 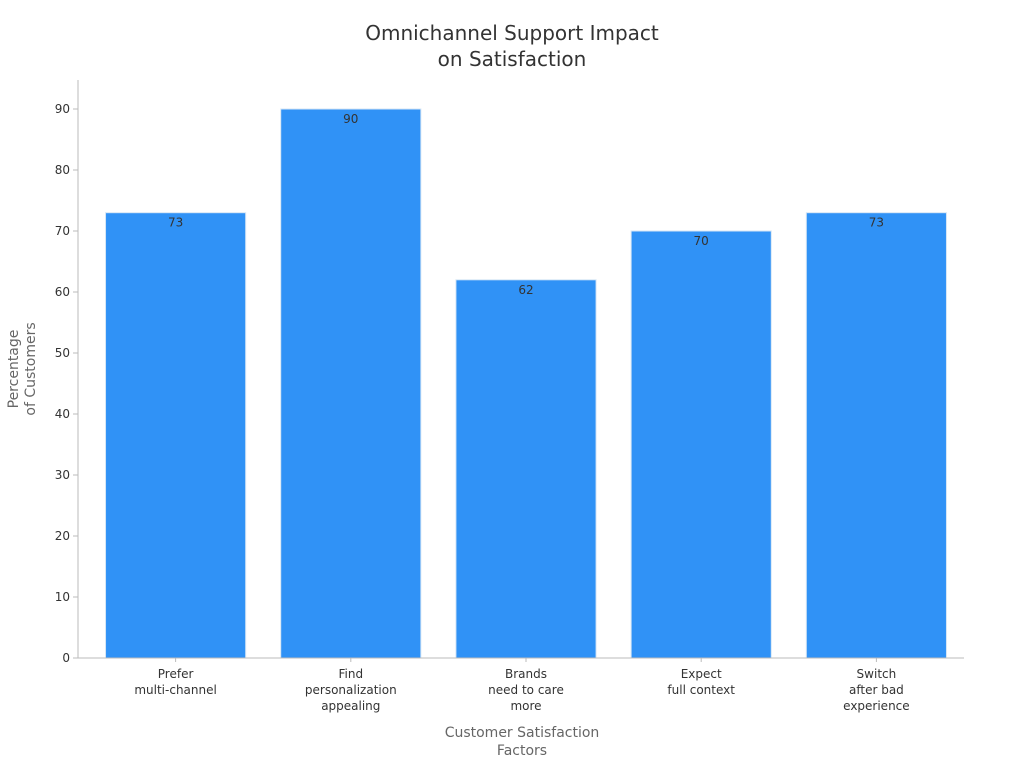 I want to click on y-axis-title-line: Percentage, so click(x=14, y=369).